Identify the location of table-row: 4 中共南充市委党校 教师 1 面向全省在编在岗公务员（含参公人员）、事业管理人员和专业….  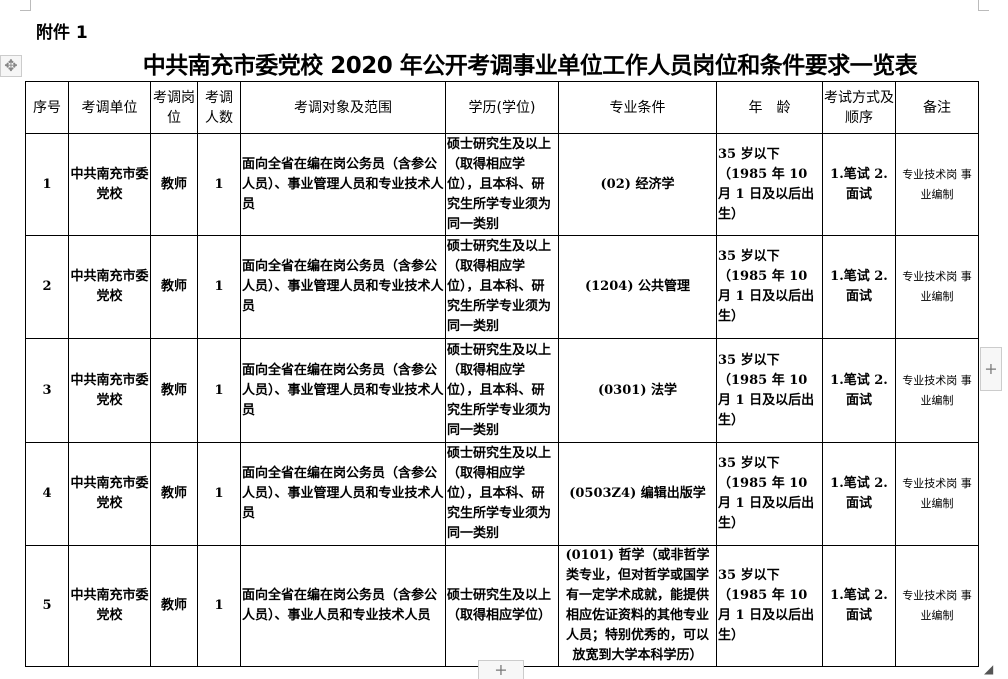
(502, 494).